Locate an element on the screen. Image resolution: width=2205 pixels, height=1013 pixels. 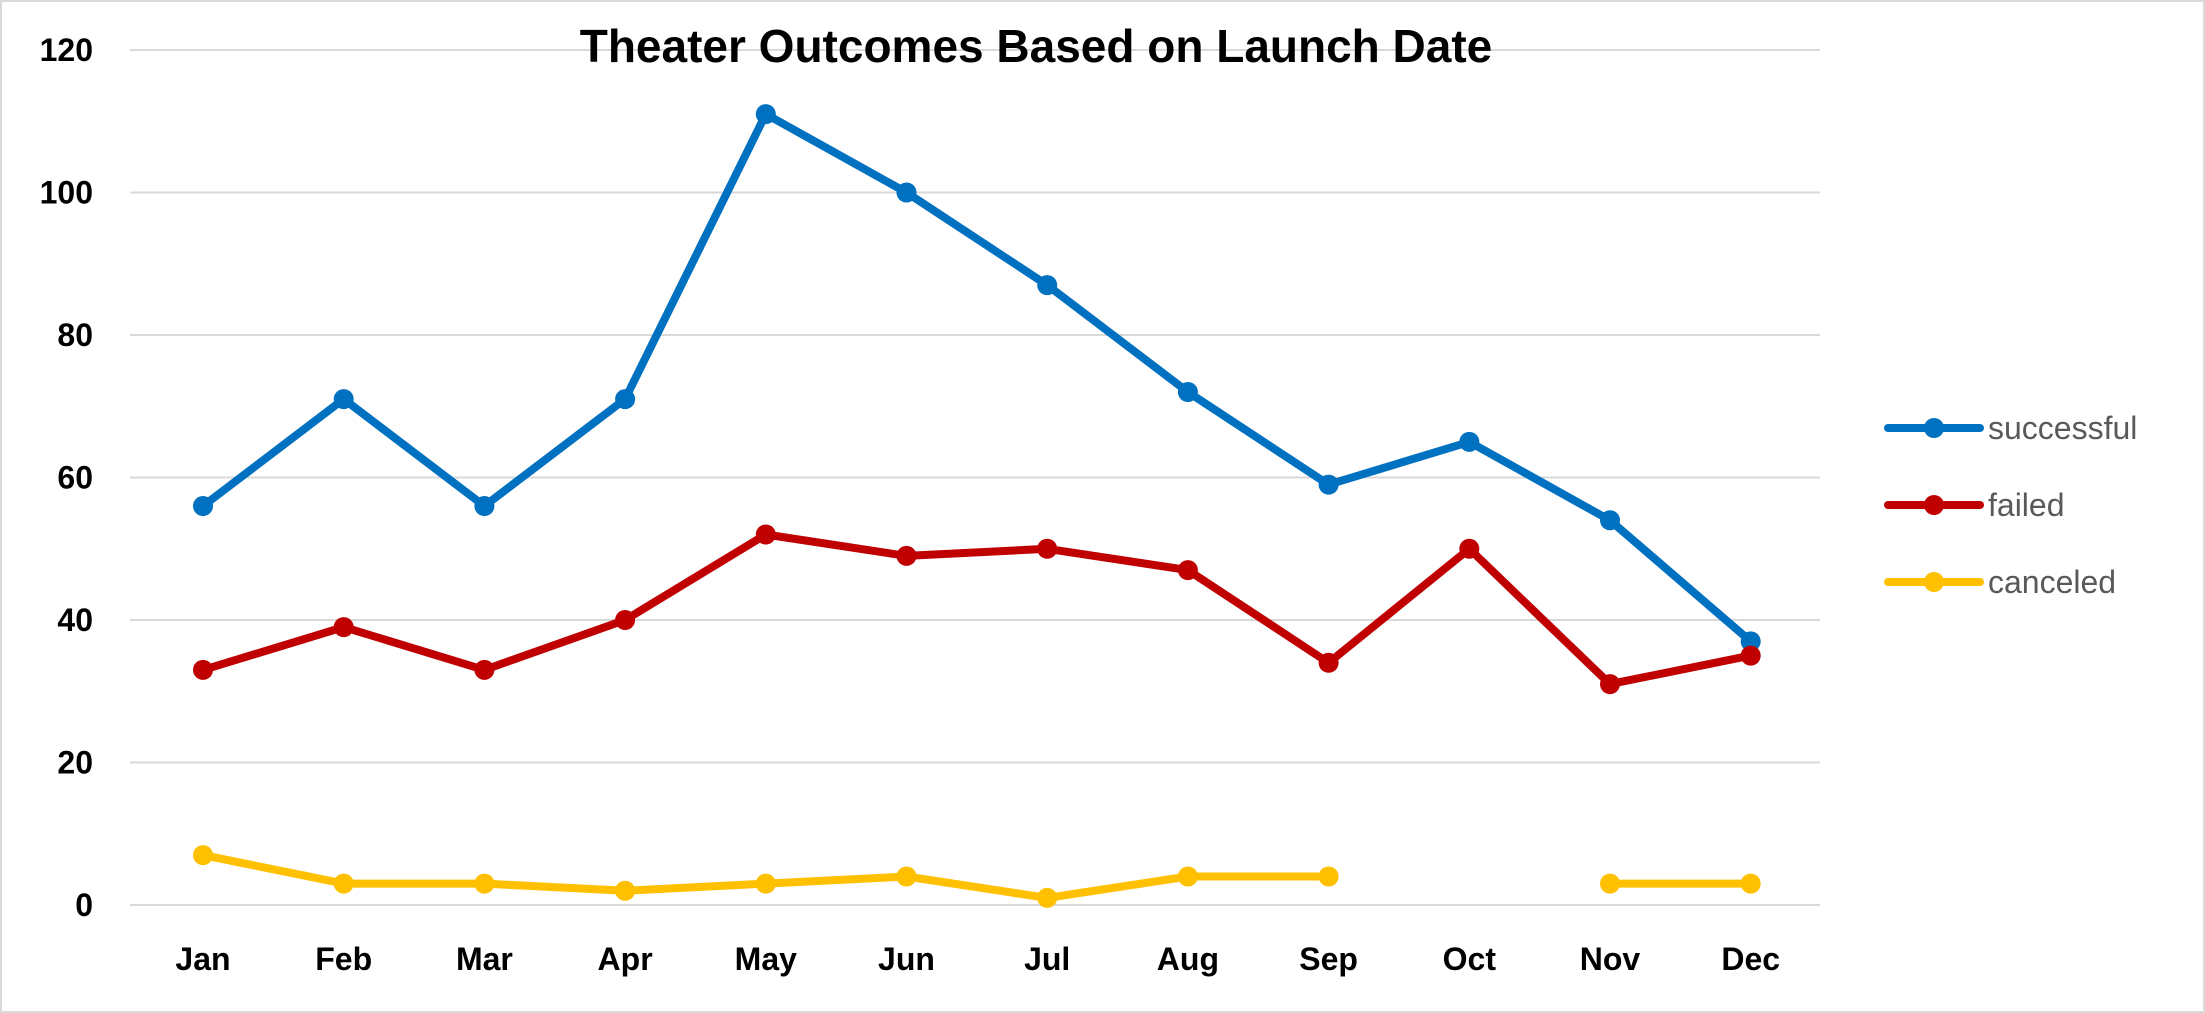
series-failed is located at coordinates (977, 609).